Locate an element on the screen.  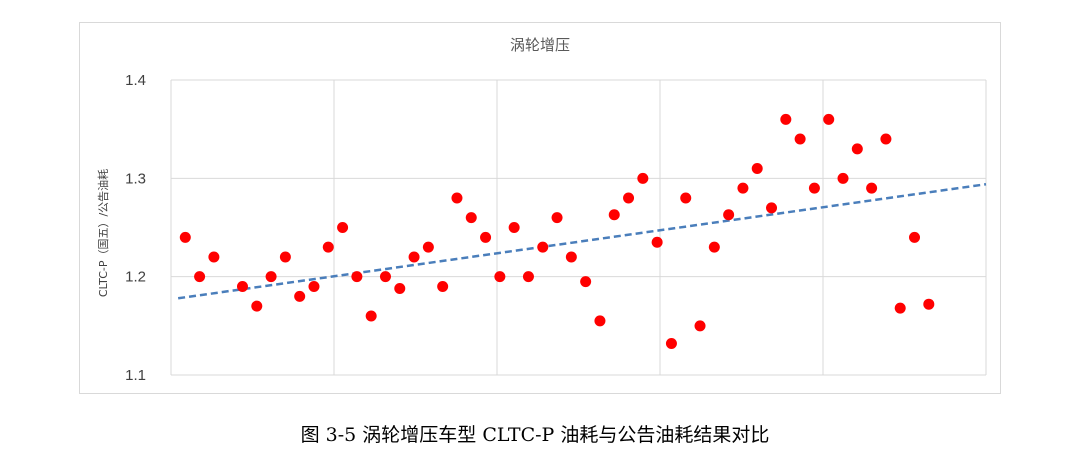
y-tick-label: 1.4 is located at coordinates (135, 80).